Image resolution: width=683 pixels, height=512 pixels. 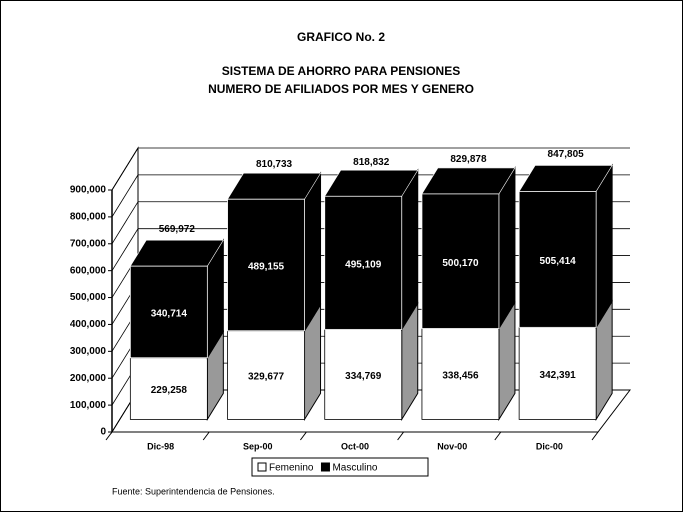 What do you see at coordinates (88, 324) in the screenshot?
I see `y-tick-label: 400,000` at bounding box center [88, 324].